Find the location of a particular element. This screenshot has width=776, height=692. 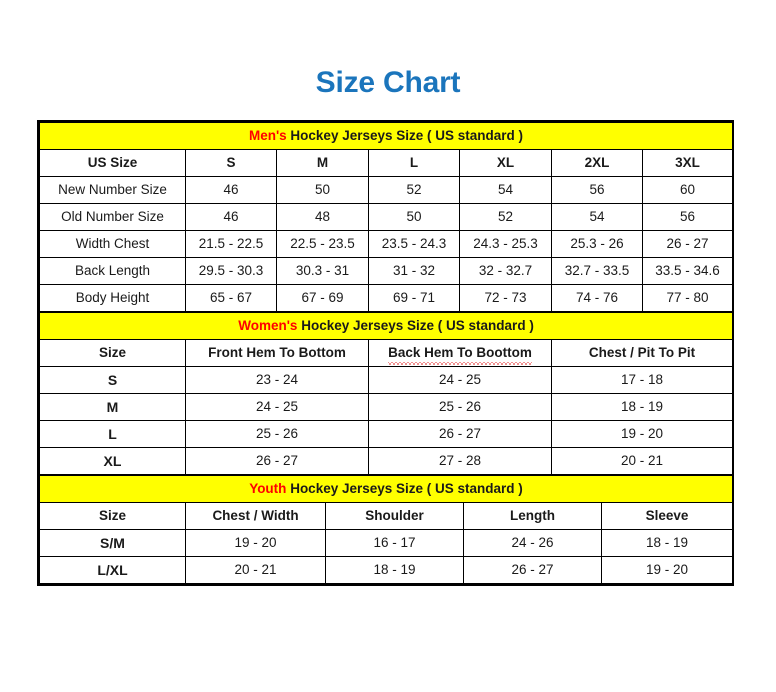

mens-column-header-row: US Size S M L XL 2XL 3XL is located at coordinates (386, 163).